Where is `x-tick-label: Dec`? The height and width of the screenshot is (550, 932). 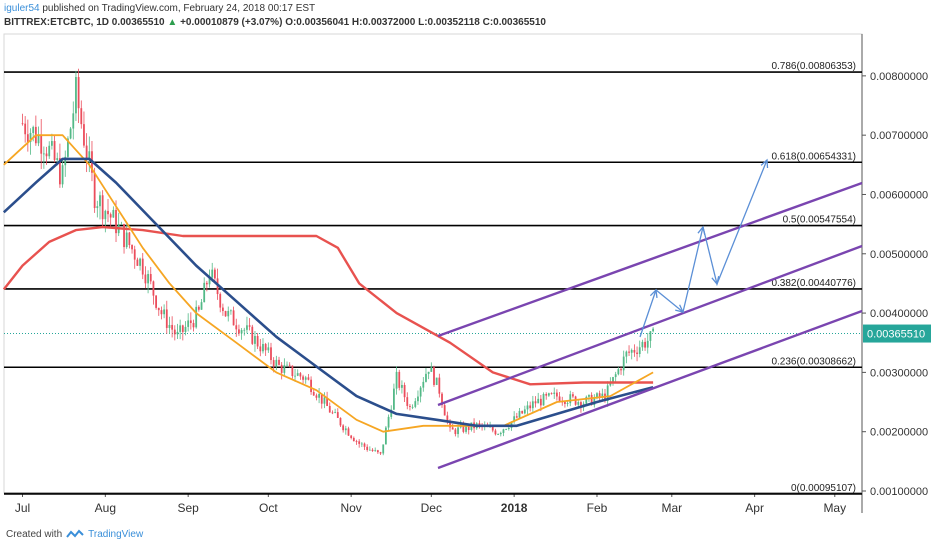
x-tick-label: Dec is located at coordinates (431, 508).